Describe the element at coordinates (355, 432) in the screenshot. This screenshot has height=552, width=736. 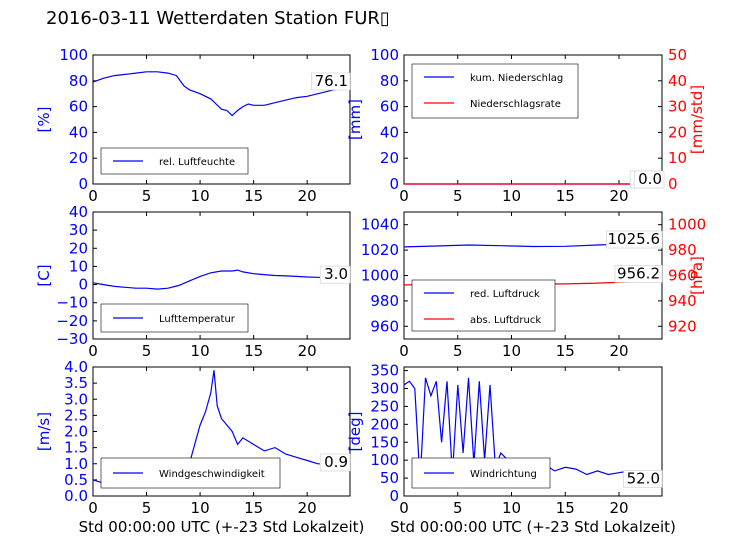
I see `winddir-ylabel: [deg]` at that location.